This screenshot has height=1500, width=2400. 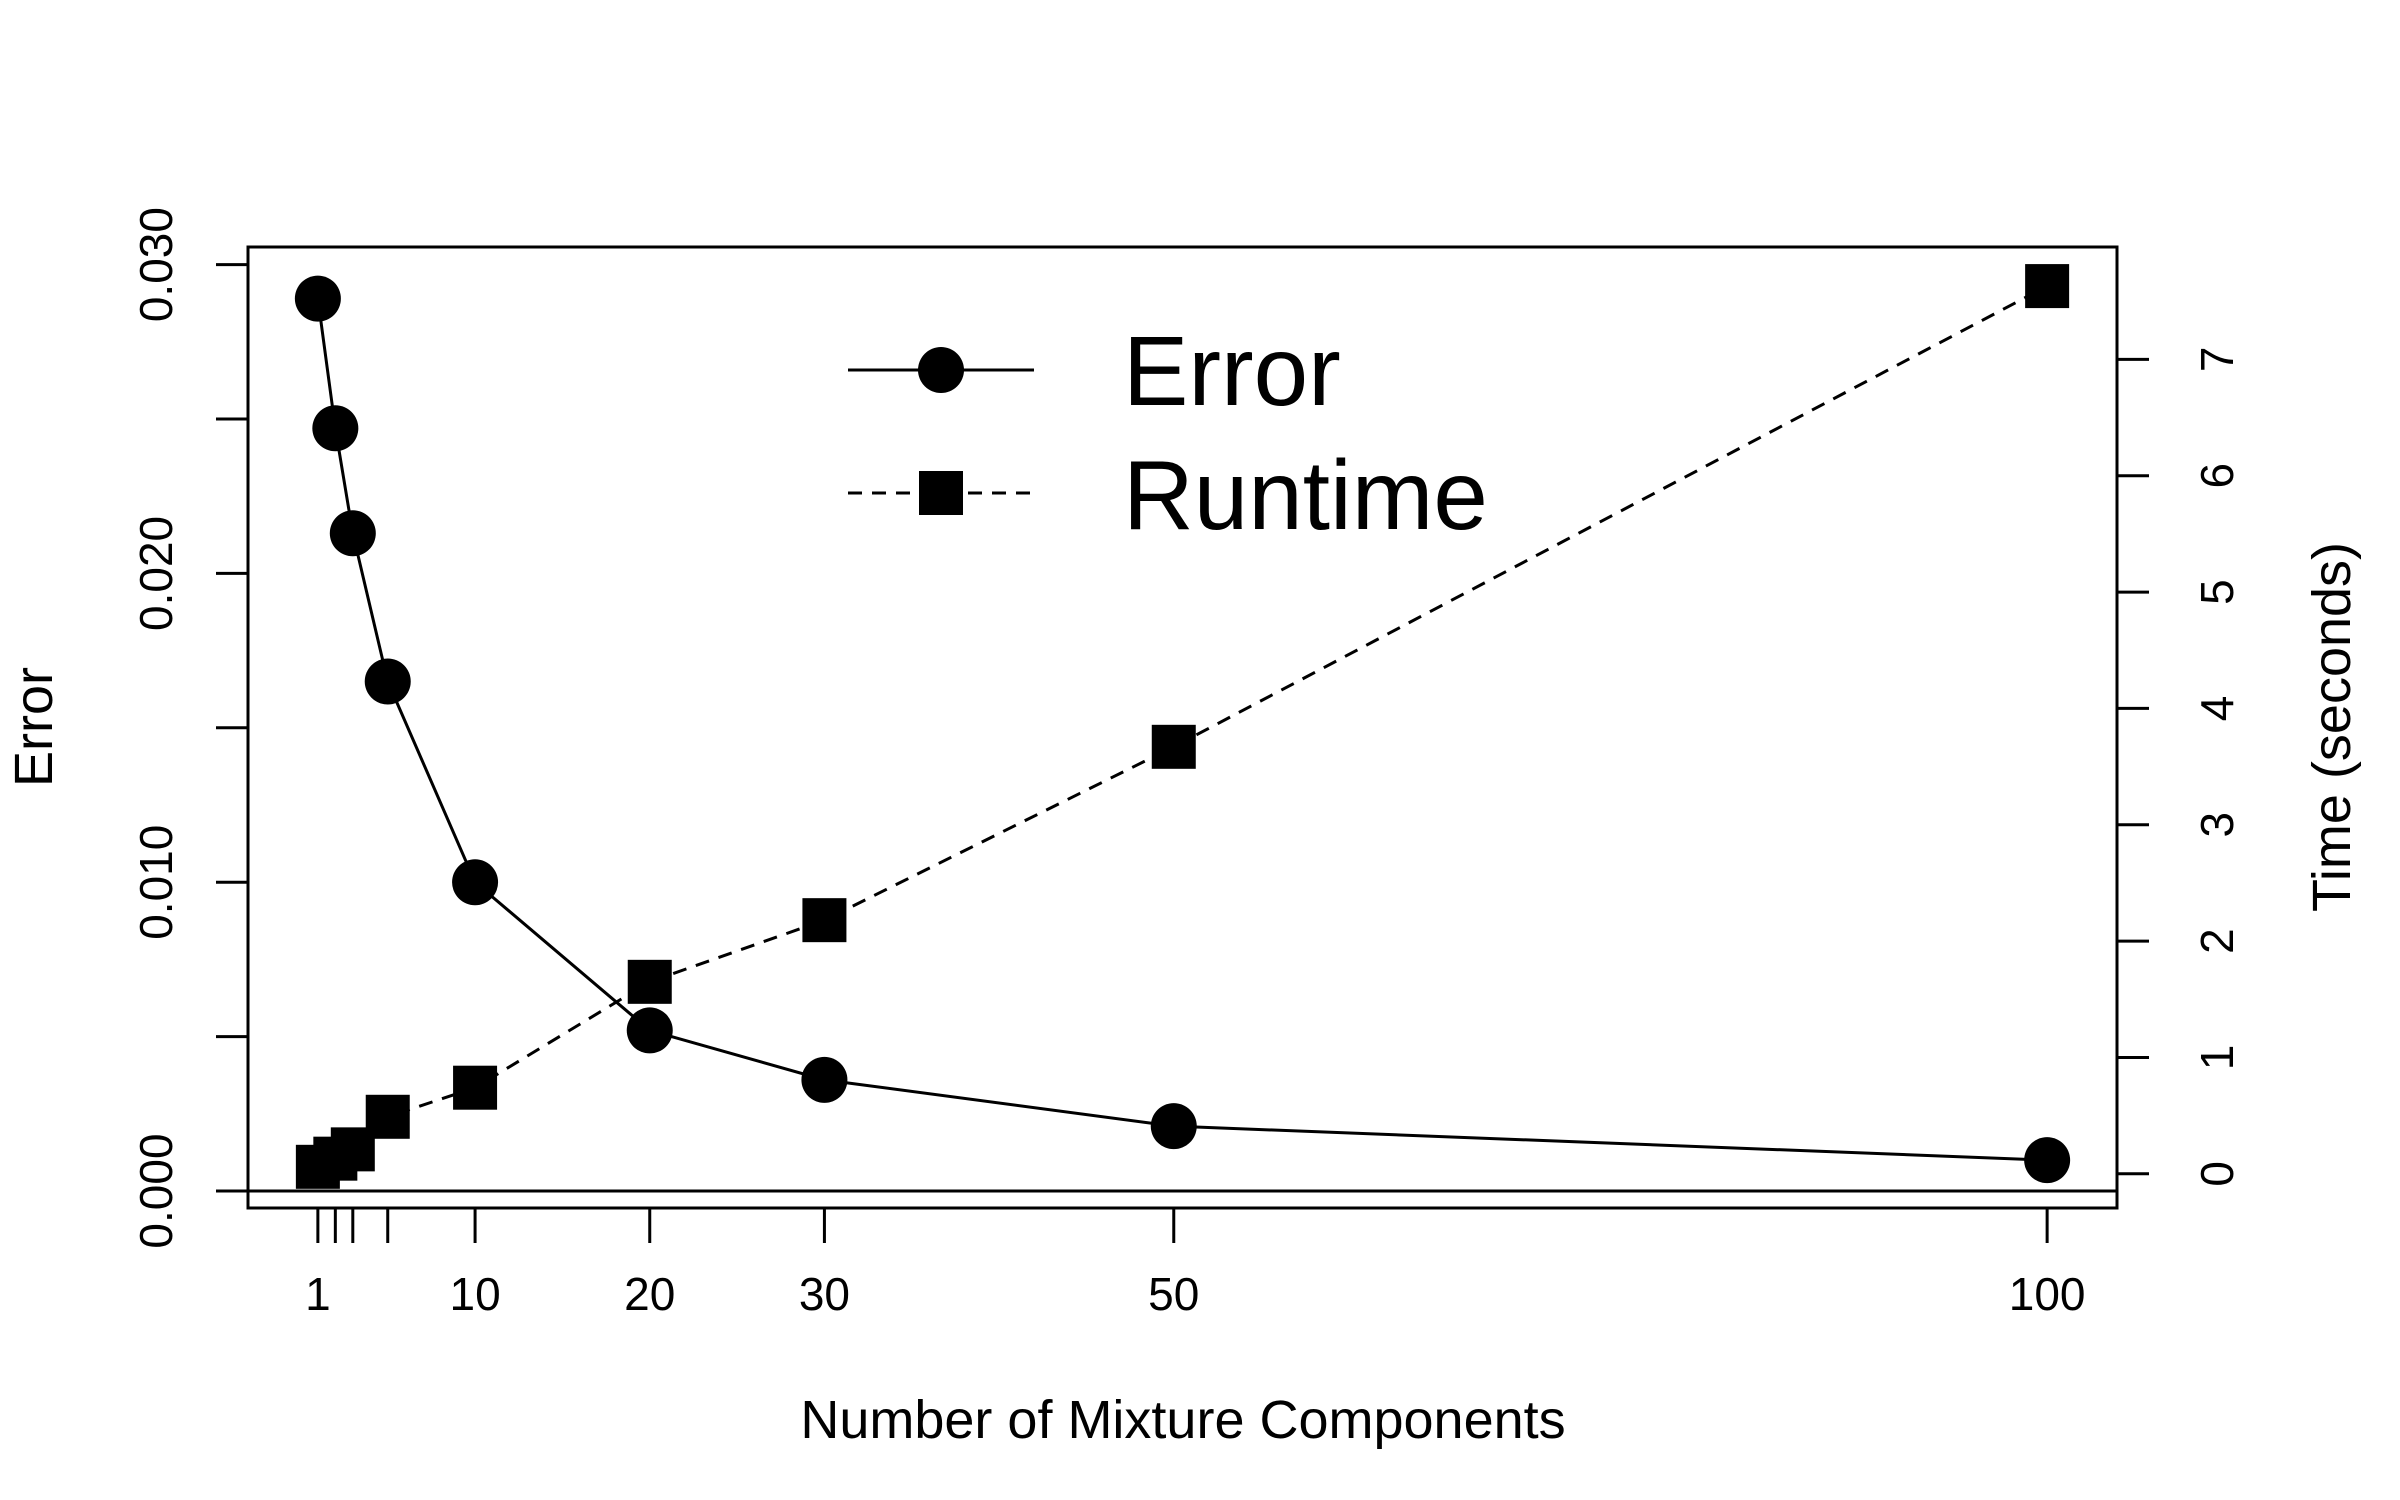 I want to click on y2-tick-label: 2, so click(x=2217, y=941).